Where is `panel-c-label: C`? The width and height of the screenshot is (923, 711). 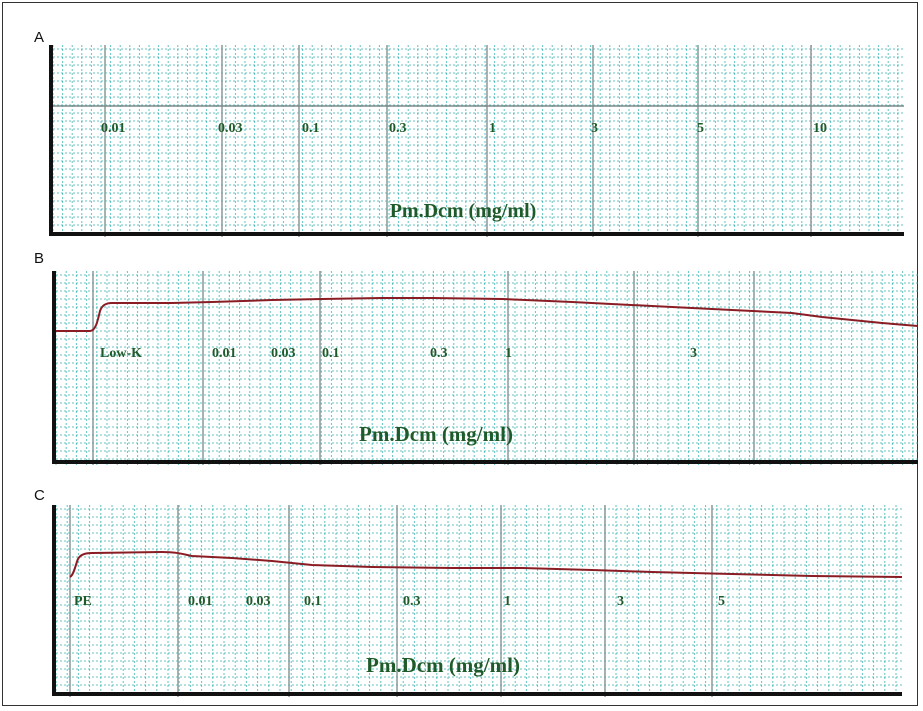
panel-c-label: C is located at coordinates (39, 495).